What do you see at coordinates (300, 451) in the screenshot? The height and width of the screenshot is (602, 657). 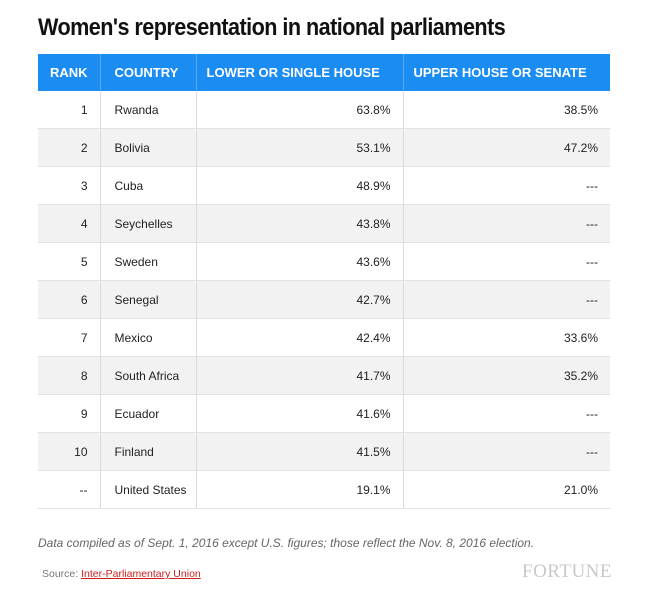 I see `cell-lower-house: 41.5%` at bounding box center [300, 451].